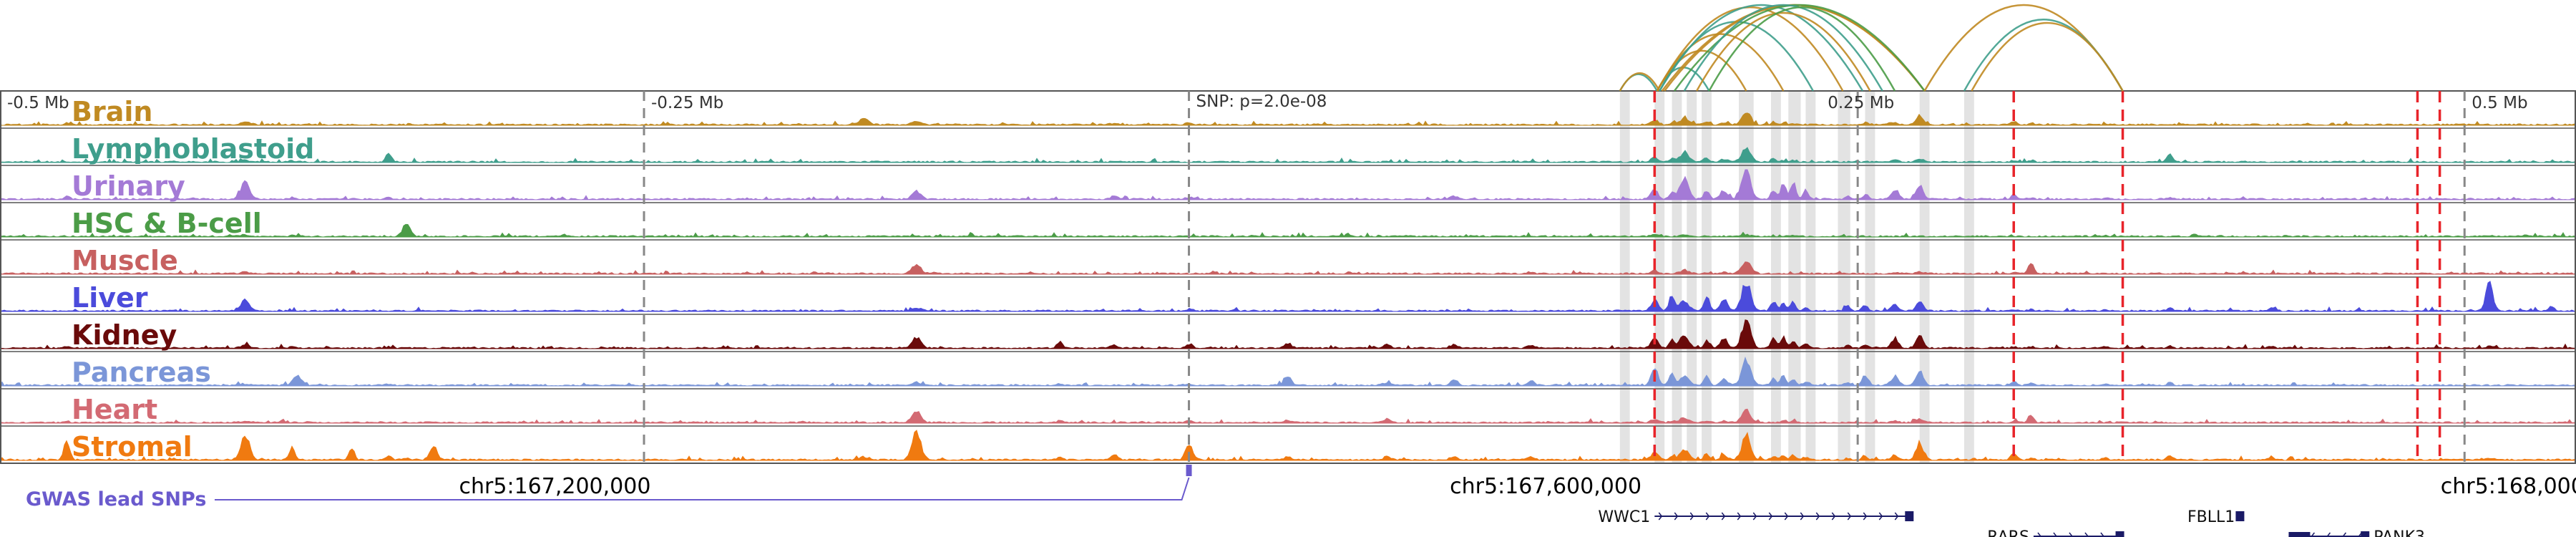 The height and width of the screenshot is (537, 2576). I want to click on gene-label-wwc1: WWC1, so click(1624, 517).